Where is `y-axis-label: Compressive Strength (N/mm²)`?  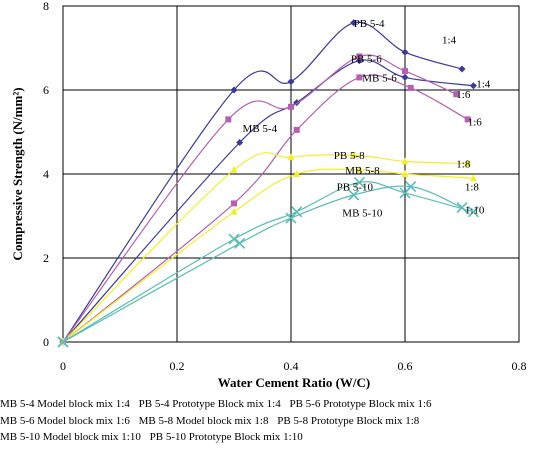
y-axis-label: Compressive Strength (N/mm²) is located at coordinates (17, 173).